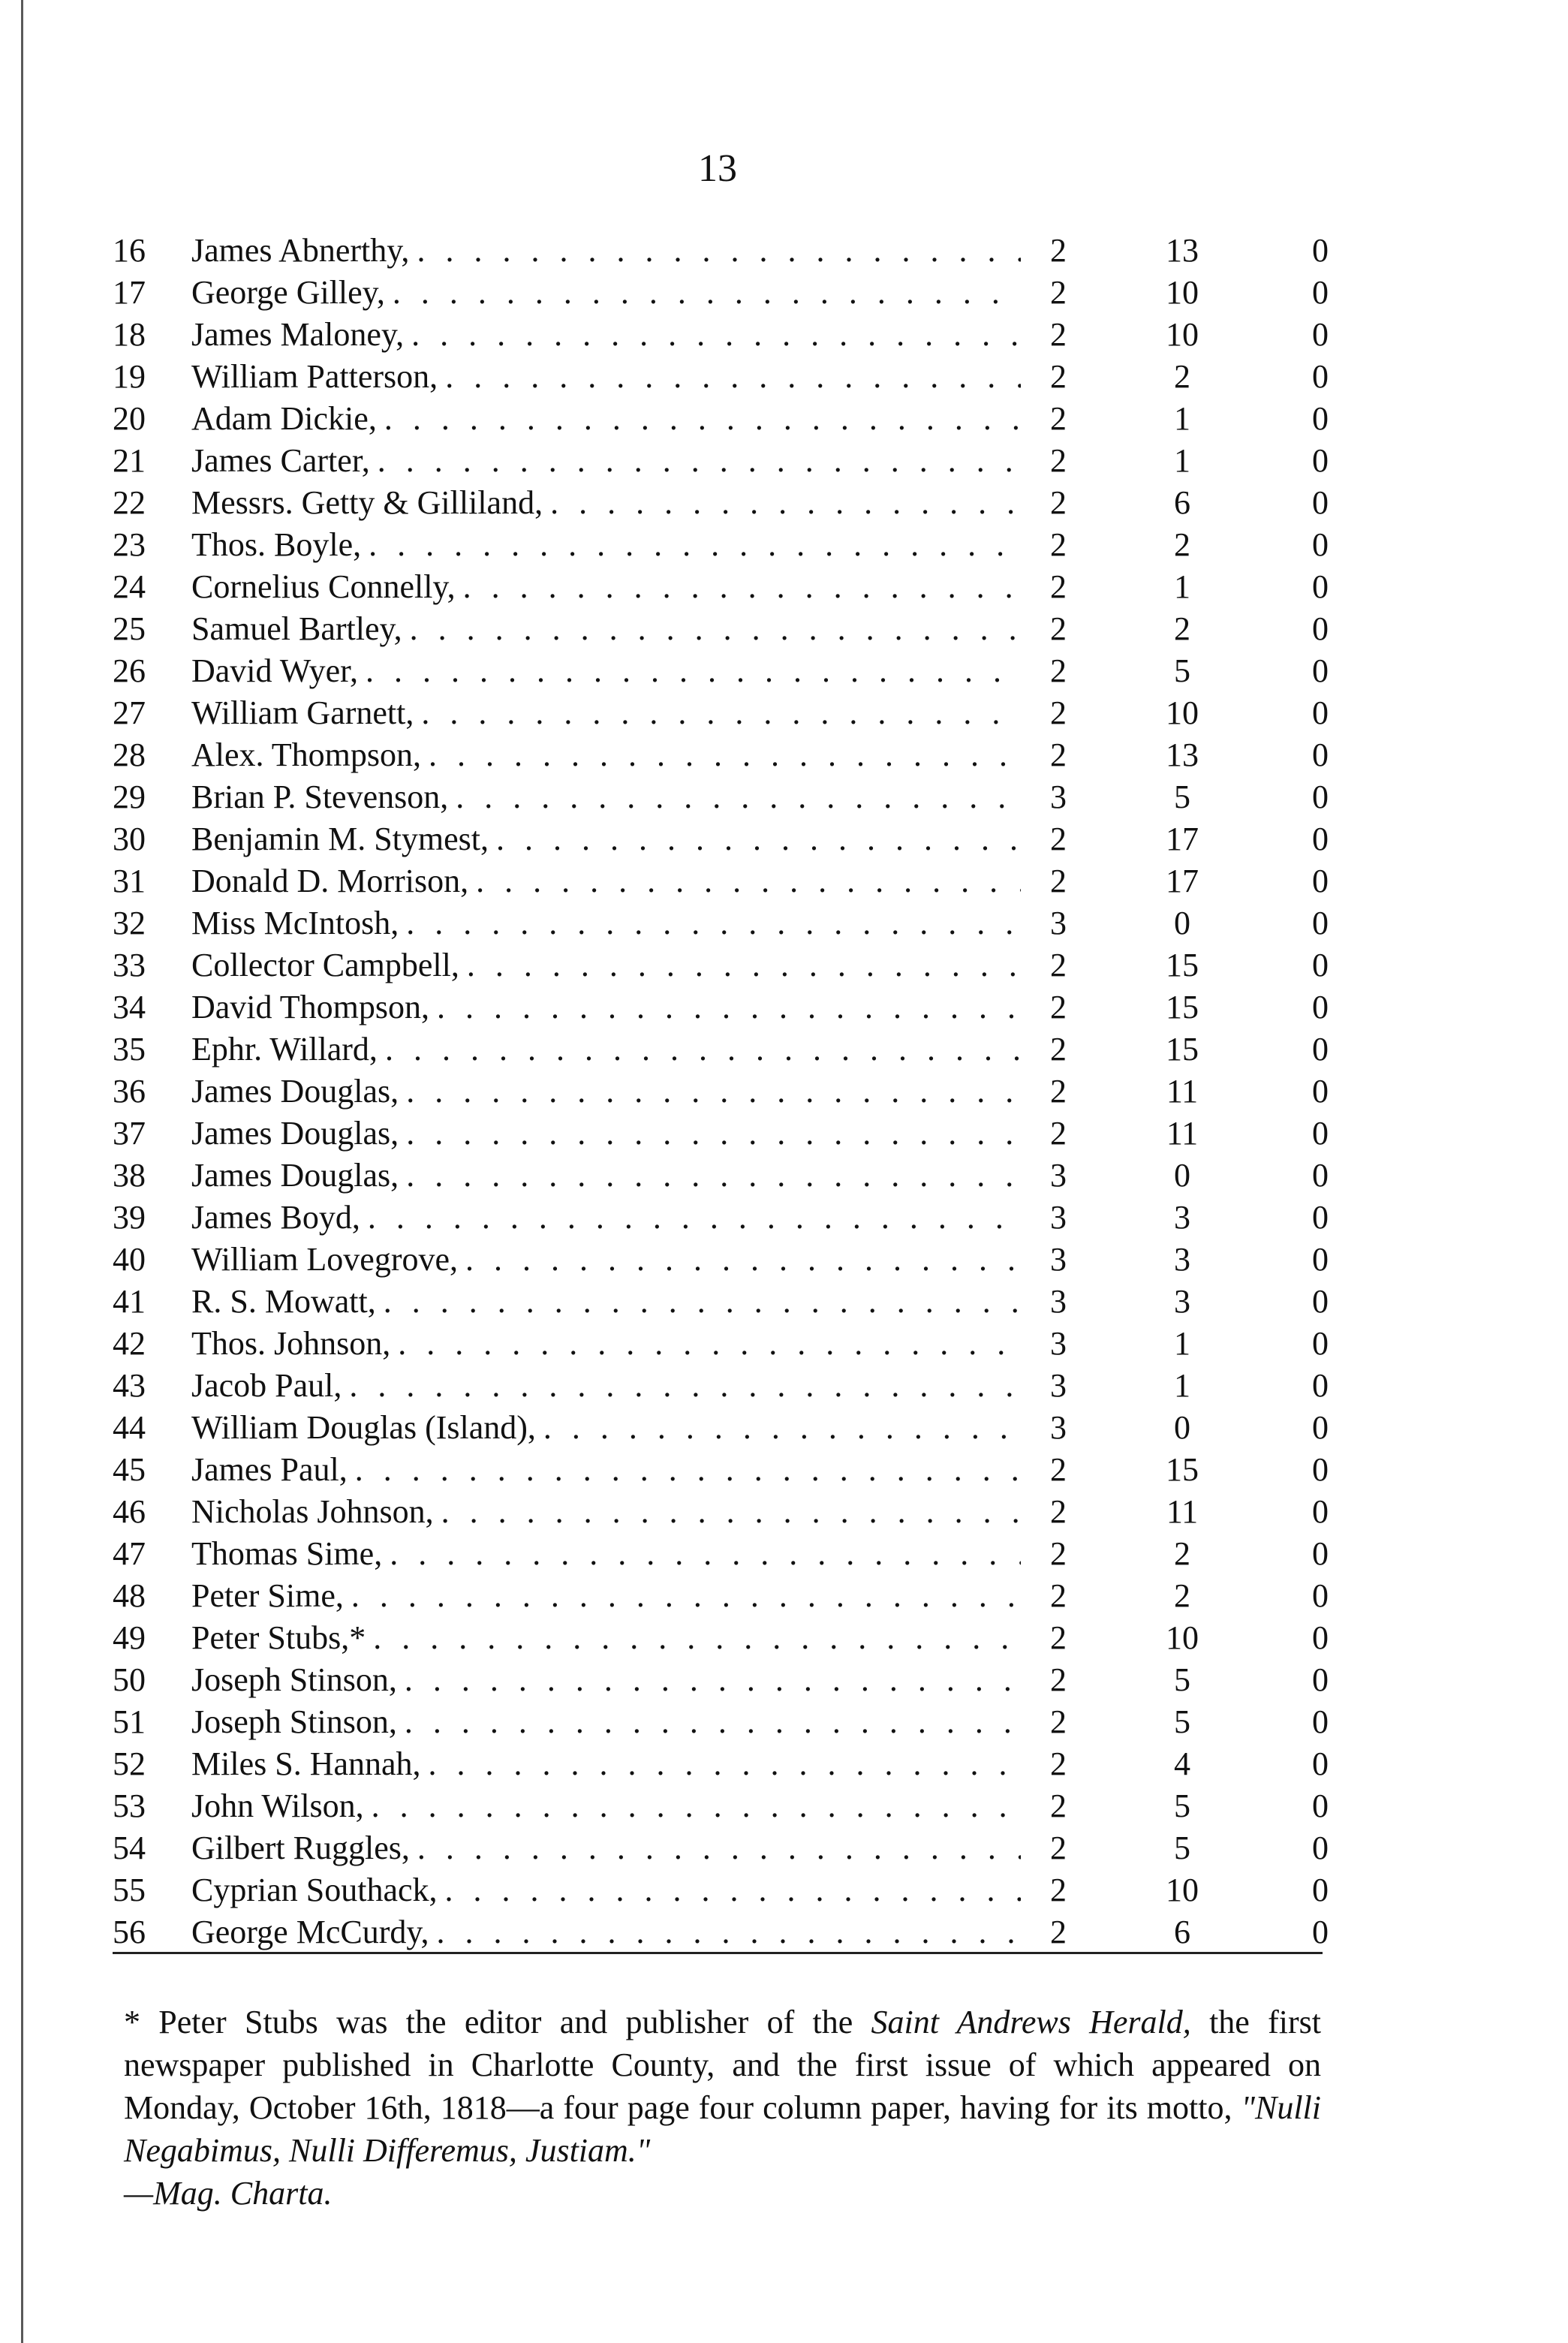 This screenshot has width=1568, height=2343. Describe the element at coordinates (129, 754) in the screenshot. I see `entry-number: 28` at that location.